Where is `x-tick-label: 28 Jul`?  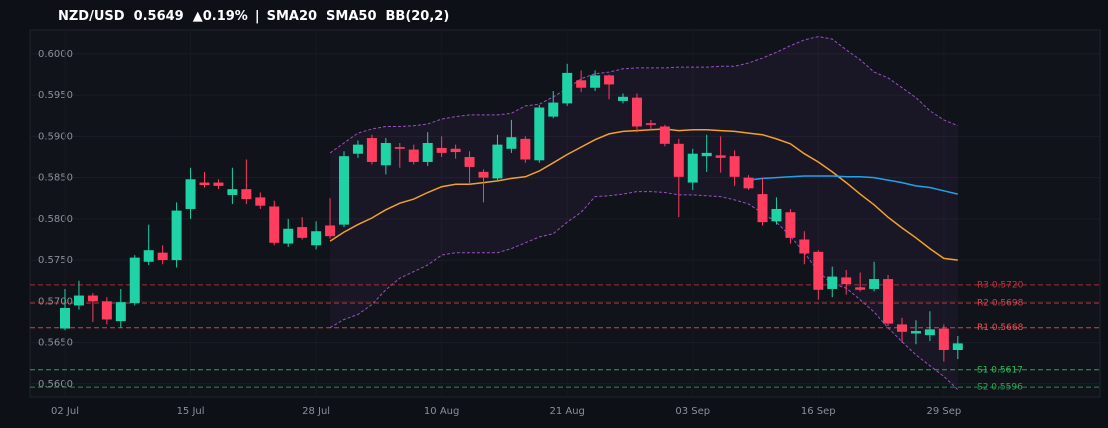
x-tick-label: 28 Jul is located at coordinates (316, 411).